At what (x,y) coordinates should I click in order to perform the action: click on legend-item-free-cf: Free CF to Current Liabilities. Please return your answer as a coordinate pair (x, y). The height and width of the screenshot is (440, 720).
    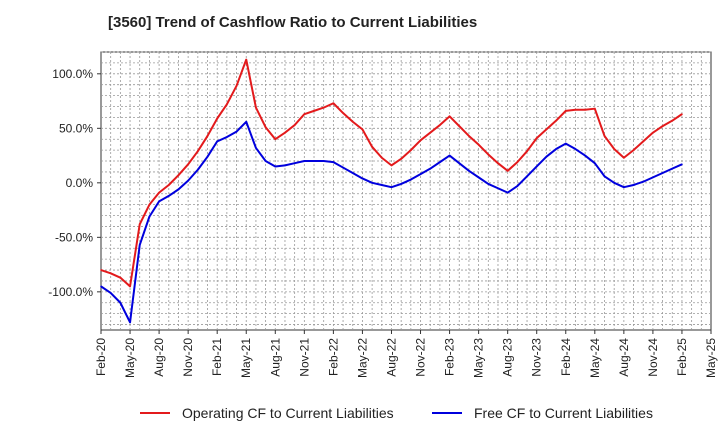
    Looking at the image, I should click on (542, 413).